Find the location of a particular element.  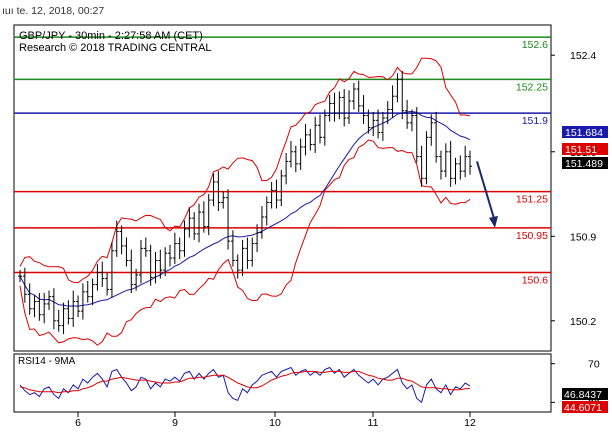

x-tick-label: 11 is located at coordinates (373, 423).